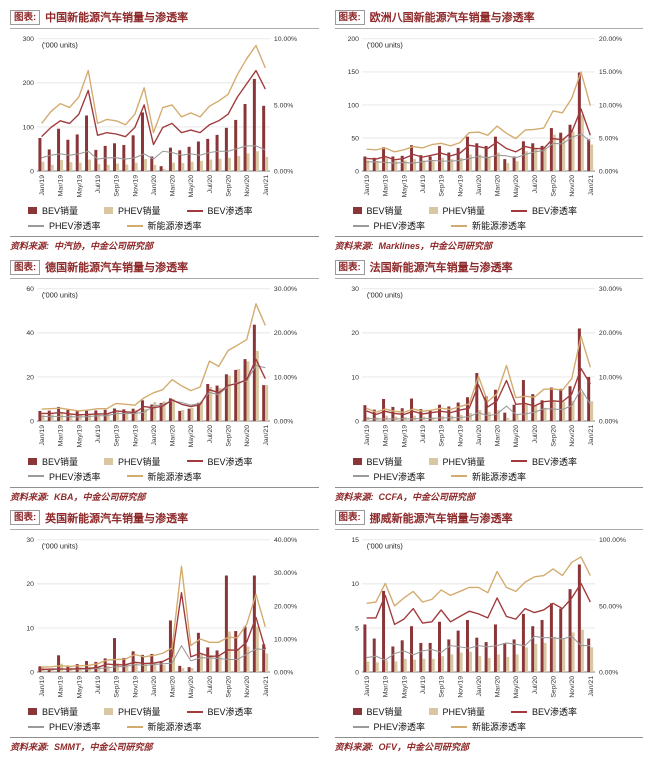 The width and height of the screenshot is (653, 757). I want to click on svg-text: May/19, so click(404, 686).